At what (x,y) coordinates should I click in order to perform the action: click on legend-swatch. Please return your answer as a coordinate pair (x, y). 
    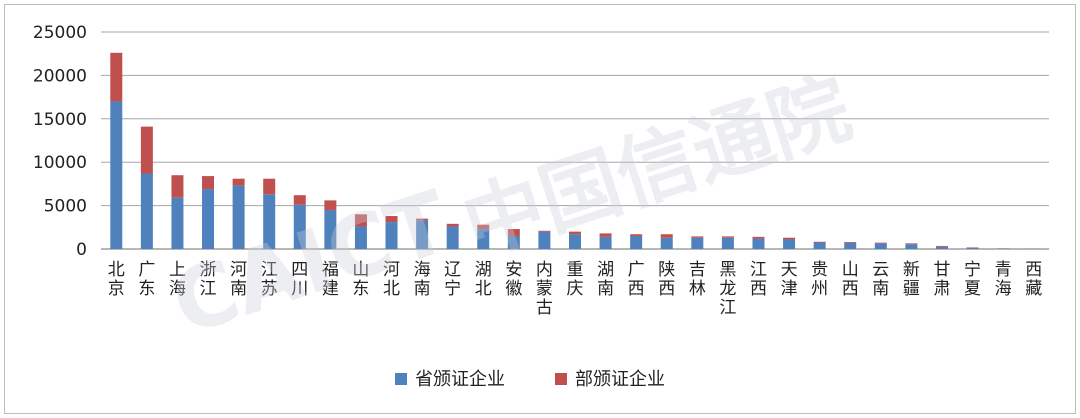
    Looking at the image, I should click on (401, 379).